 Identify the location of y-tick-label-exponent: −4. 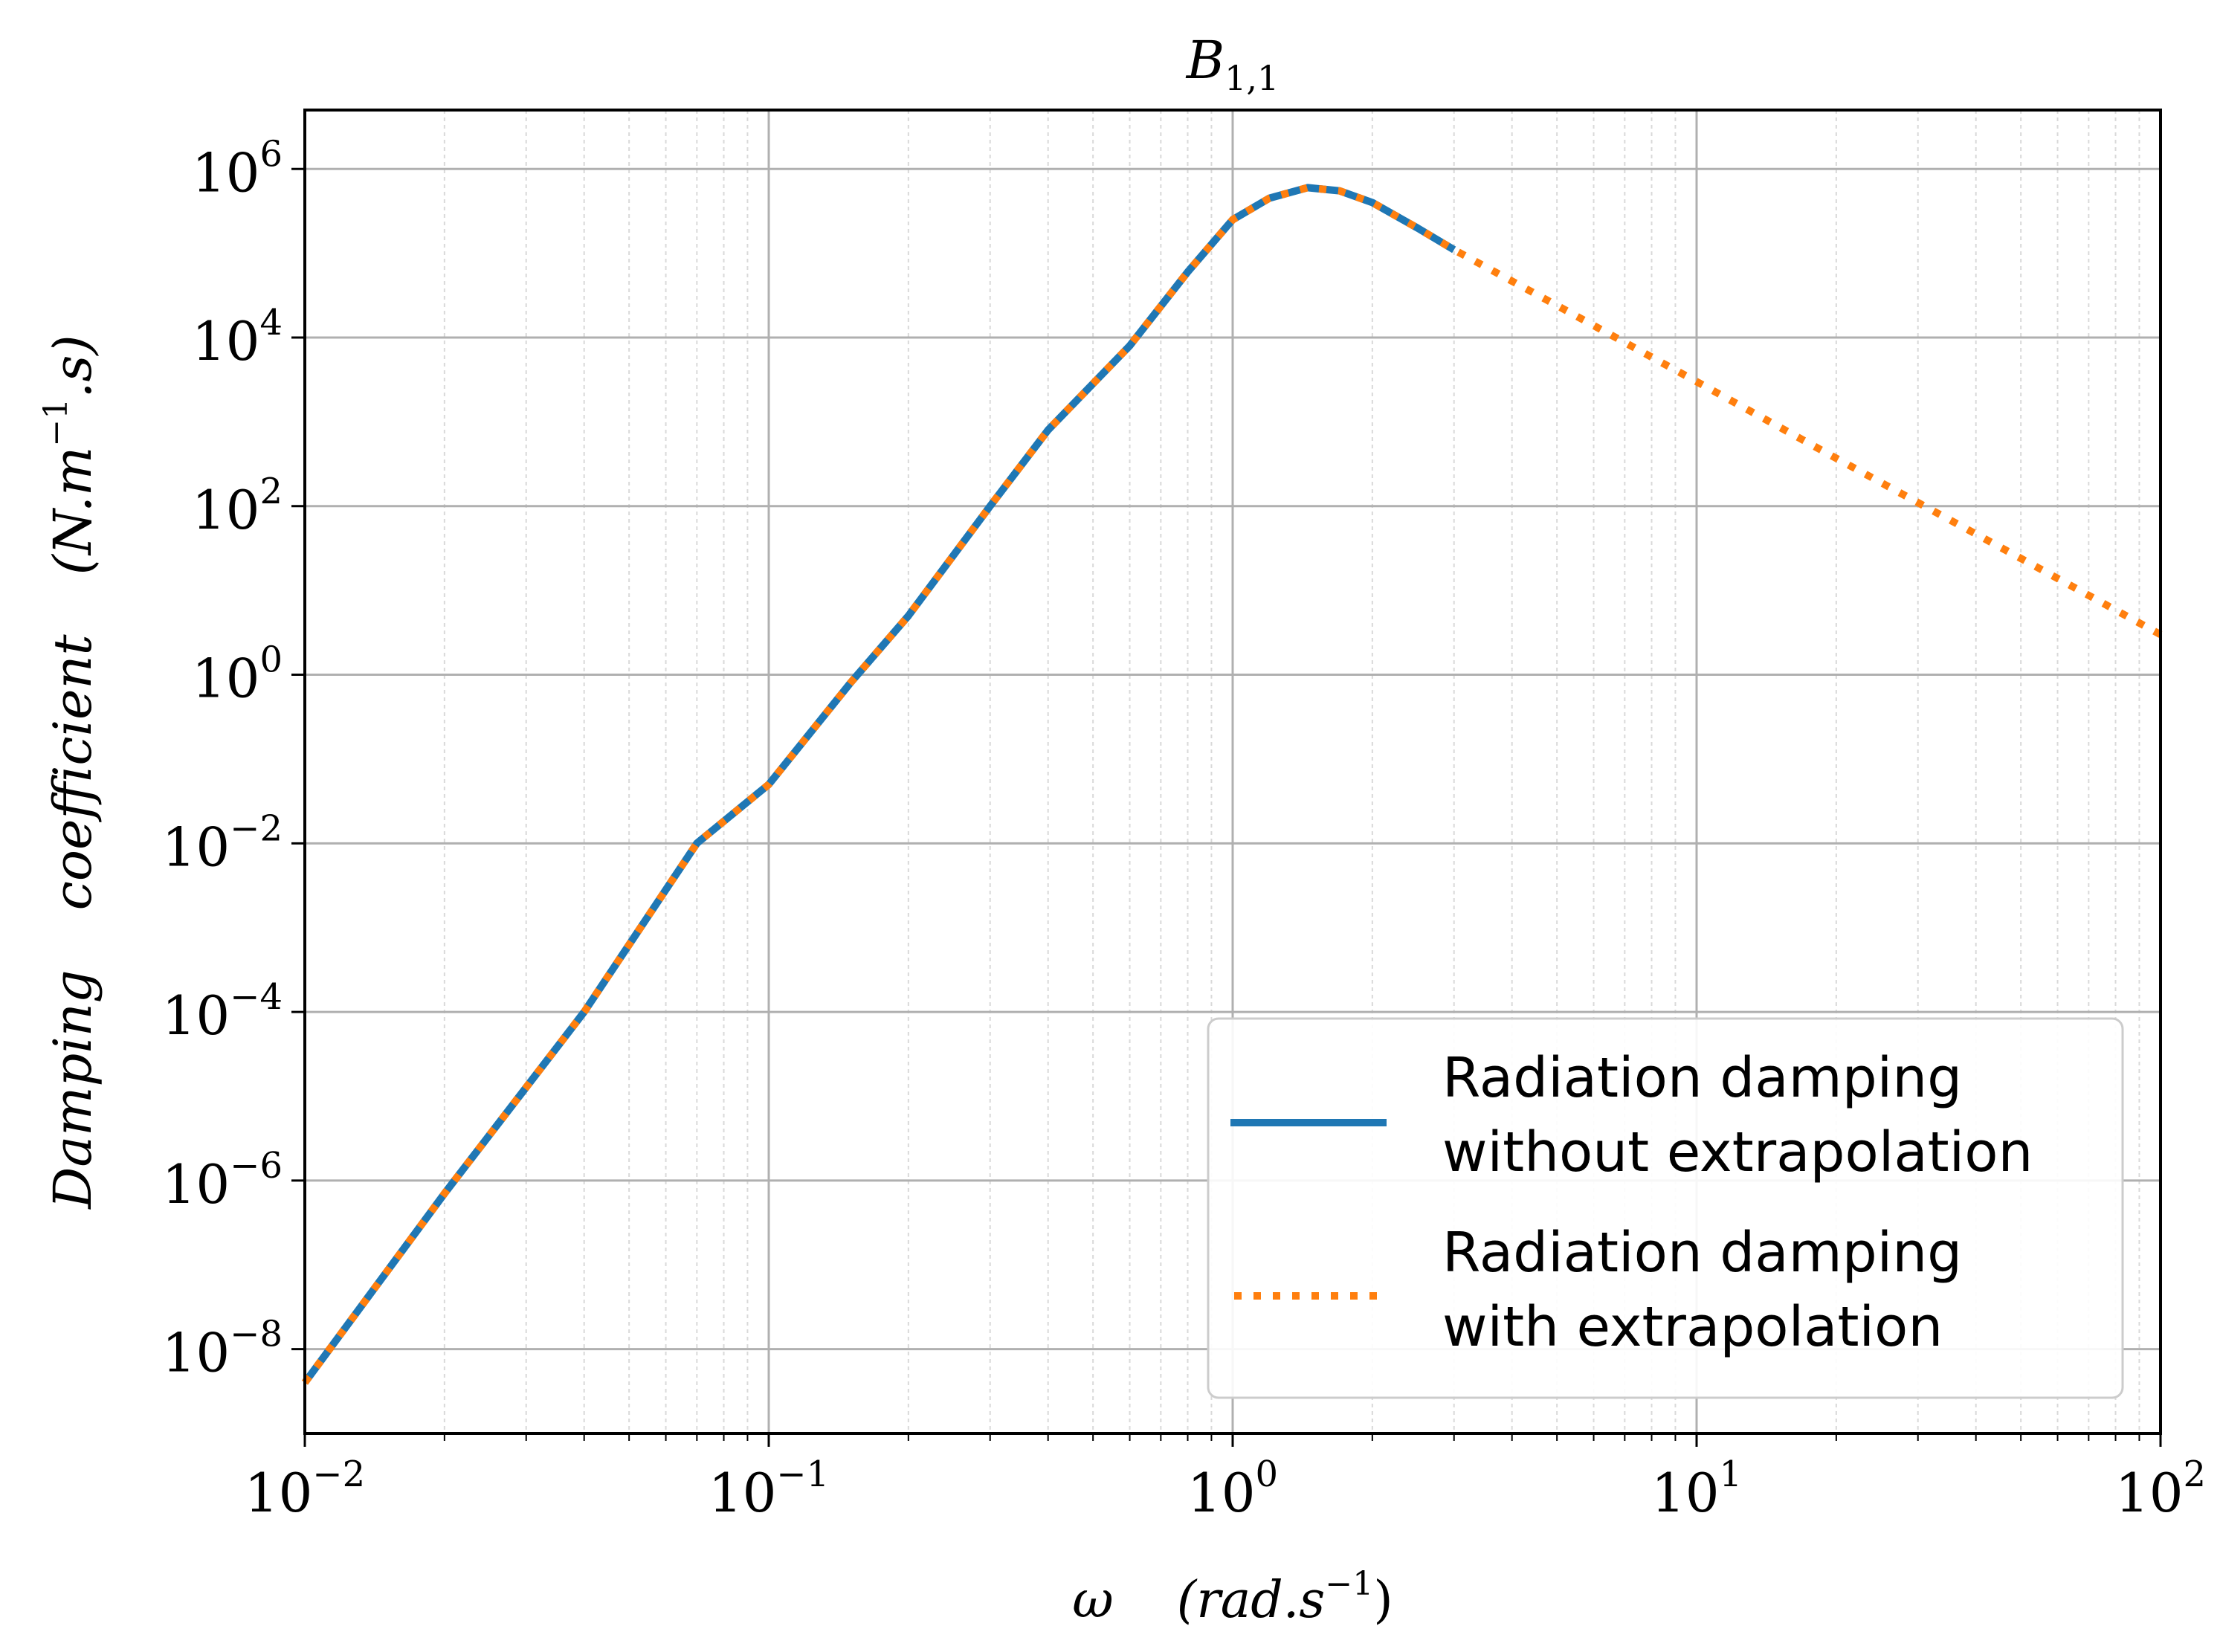
(256, 997).